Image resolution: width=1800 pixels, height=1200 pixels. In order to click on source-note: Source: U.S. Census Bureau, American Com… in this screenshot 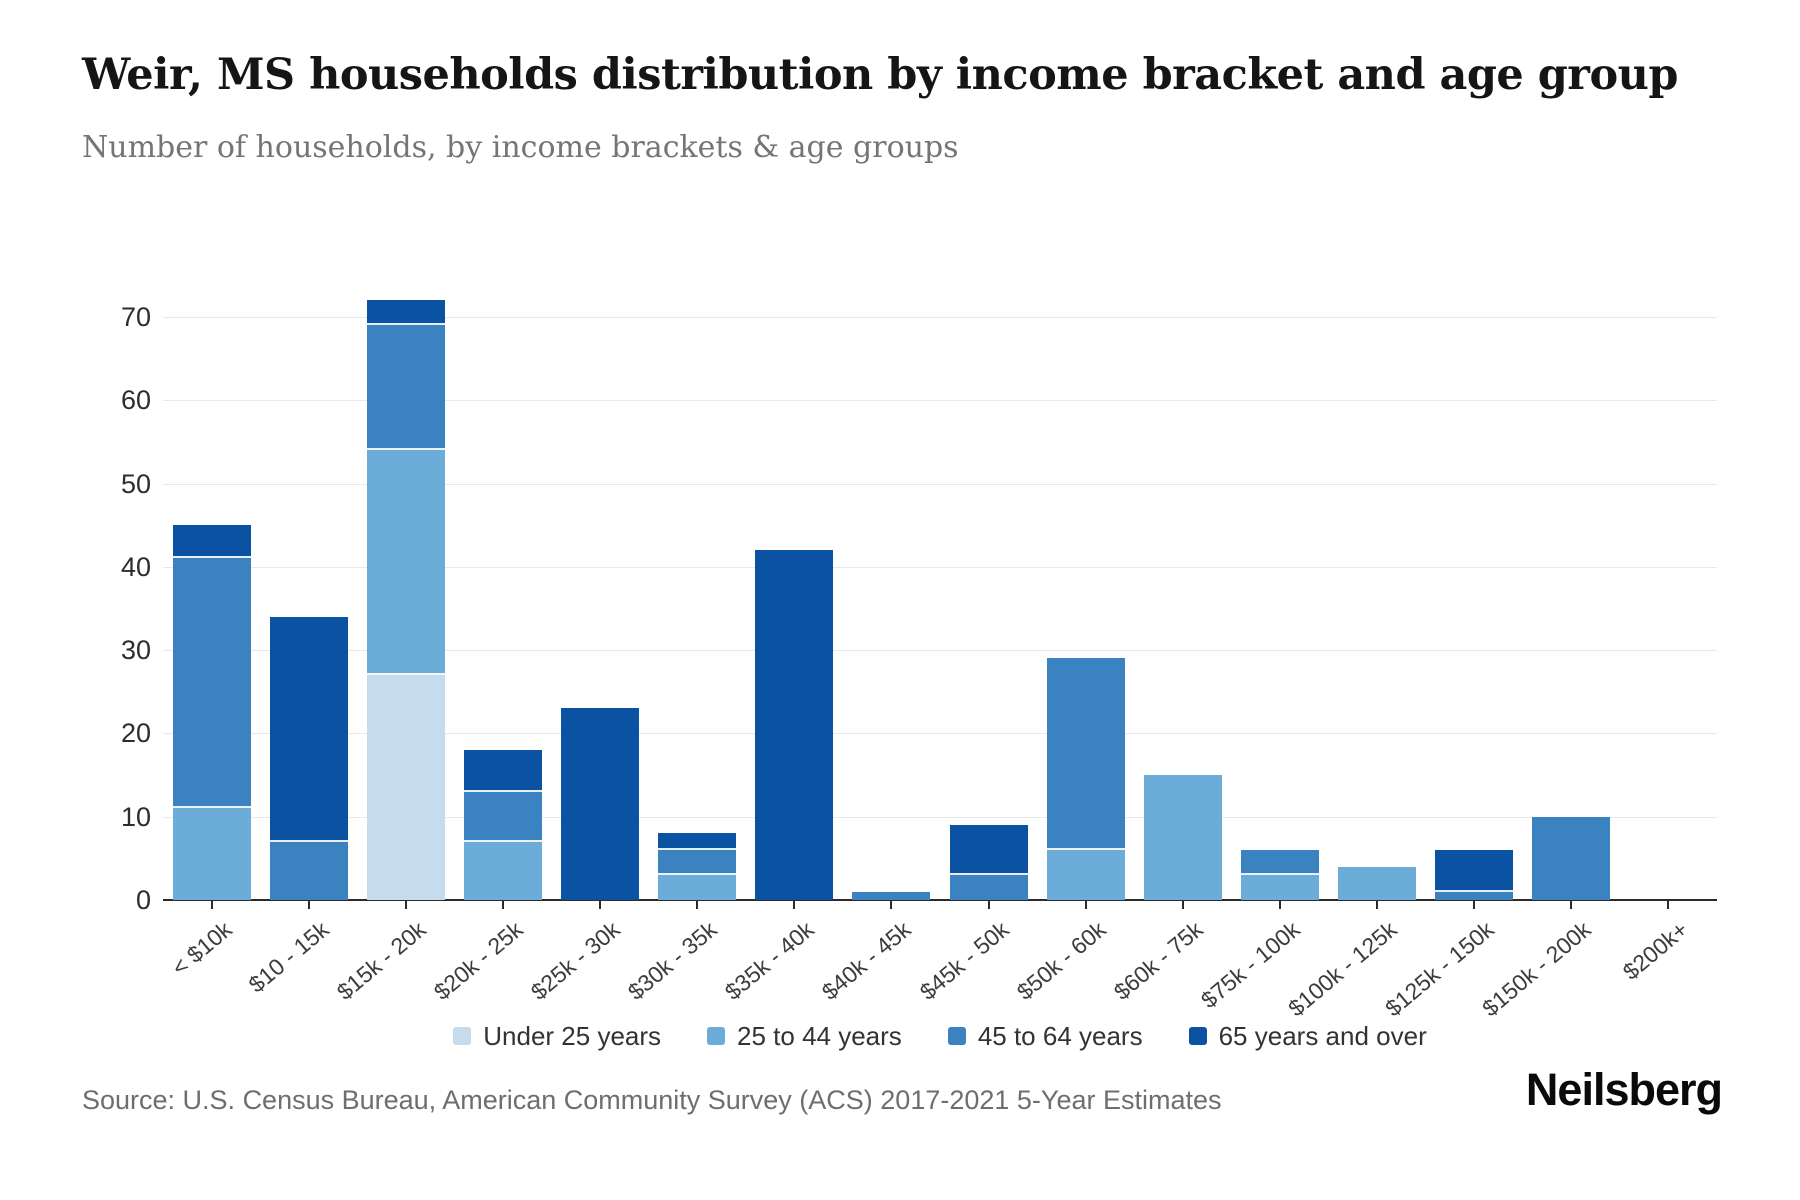, I will do `click(652, 1100)`.